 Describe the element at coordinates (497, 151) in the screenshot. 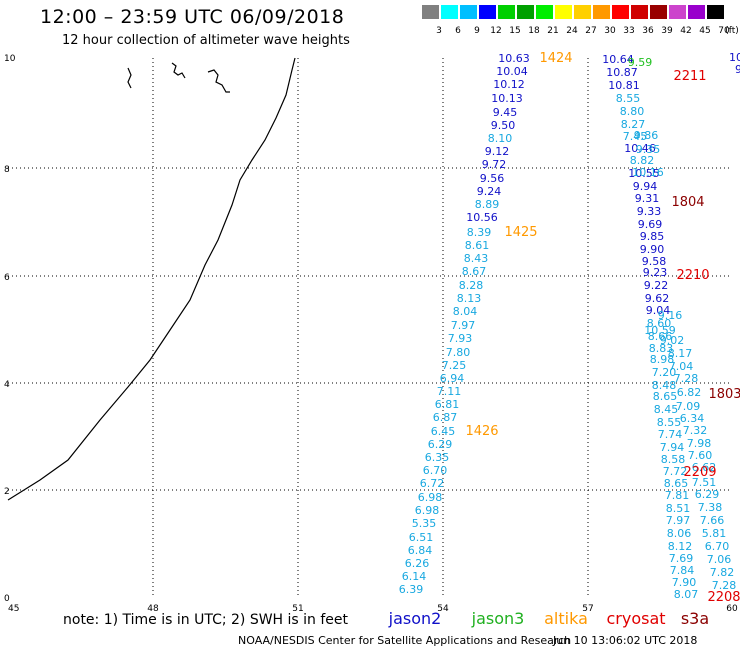

I see `wave-height-value: 9.12` at that location.